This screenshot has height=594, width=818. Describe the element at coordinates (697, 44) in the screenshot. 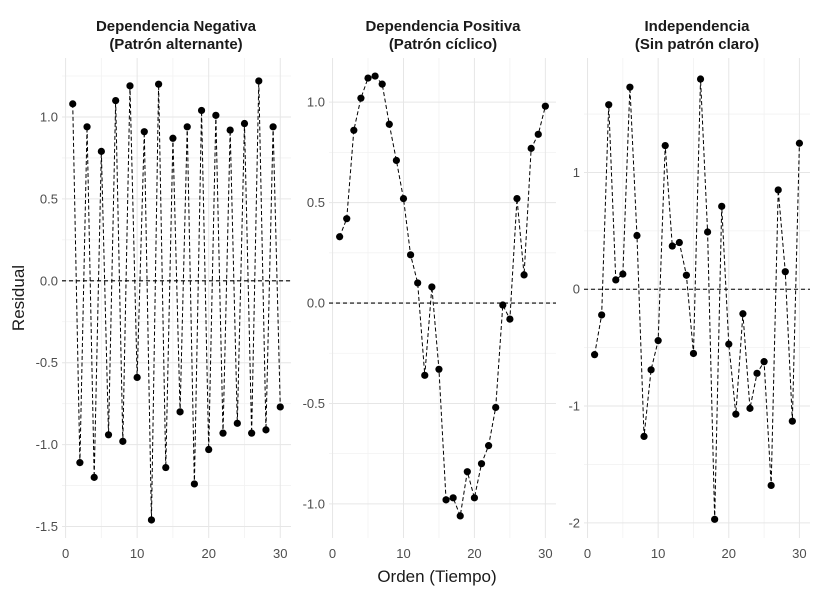

I see `panel-title-line2: (Sin patrón claro)` at that location.